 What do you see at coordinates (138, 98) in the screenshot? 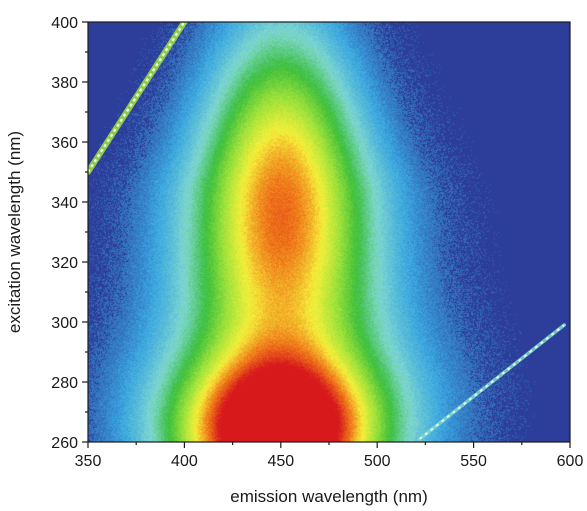
I see `scatter-line-first` at bounding box center [138, 98].